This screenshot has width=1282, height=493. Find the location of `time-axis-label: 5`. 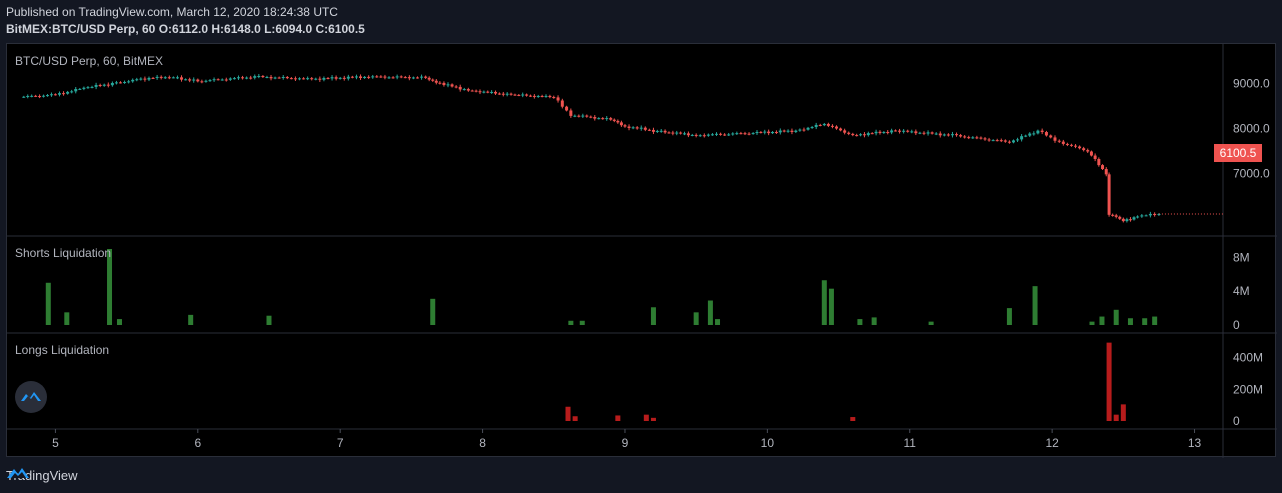

time-axis-label: 5 is located at coordinates (55, 443).